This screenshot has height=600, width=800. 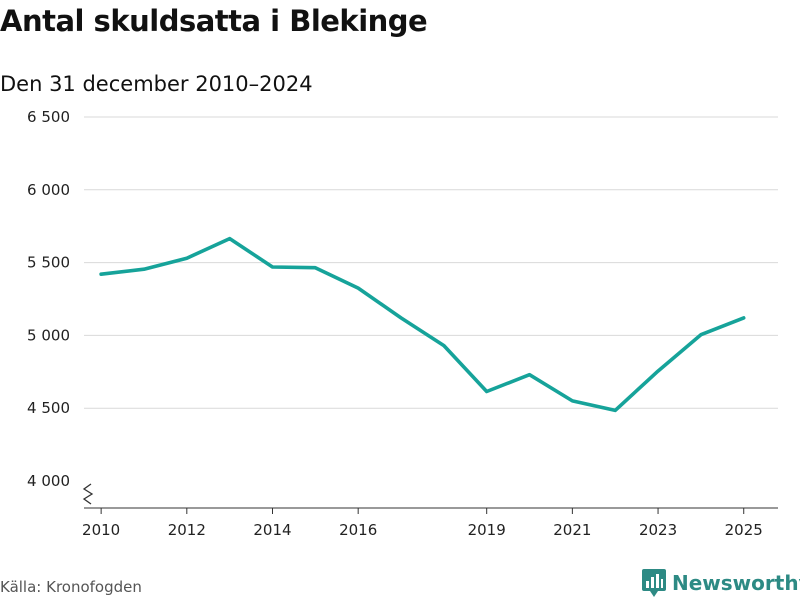 I want to click on x-tick-label: 2012, so click(x=187, y=530).